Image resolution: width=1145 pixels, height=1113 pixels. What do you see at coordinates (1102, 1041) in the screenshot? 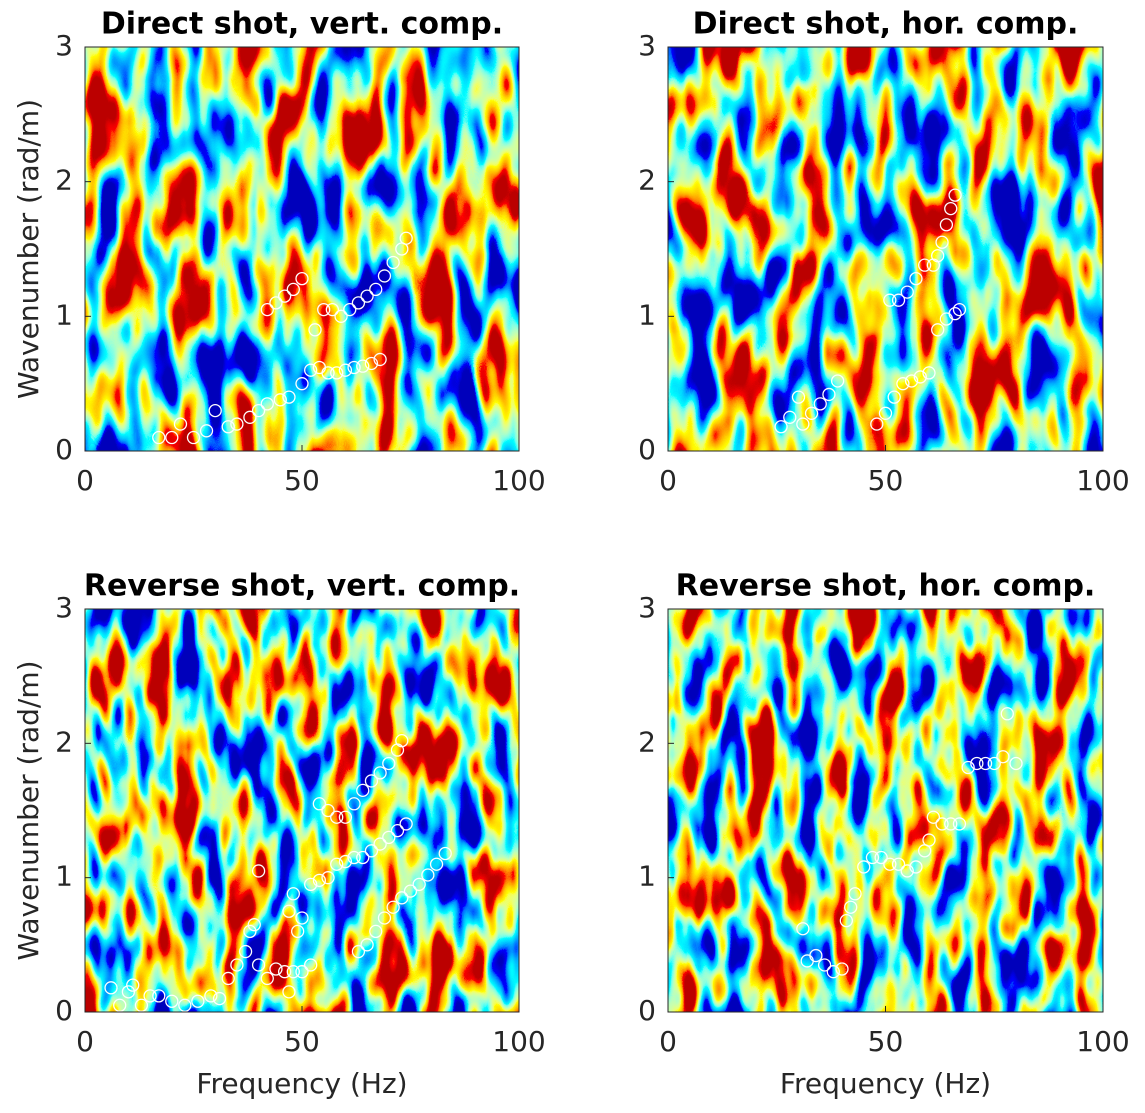
I see `x-tick-label: 100` at bounding box center [1102, 1041].